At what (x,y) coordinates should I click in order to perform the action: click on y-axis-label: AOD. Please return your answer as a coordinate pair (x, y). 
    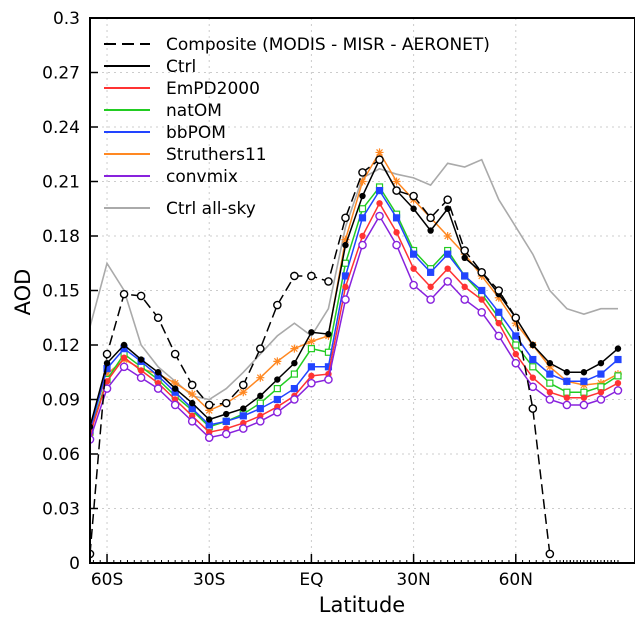
    Looking at the image, I should click on (23, 292).